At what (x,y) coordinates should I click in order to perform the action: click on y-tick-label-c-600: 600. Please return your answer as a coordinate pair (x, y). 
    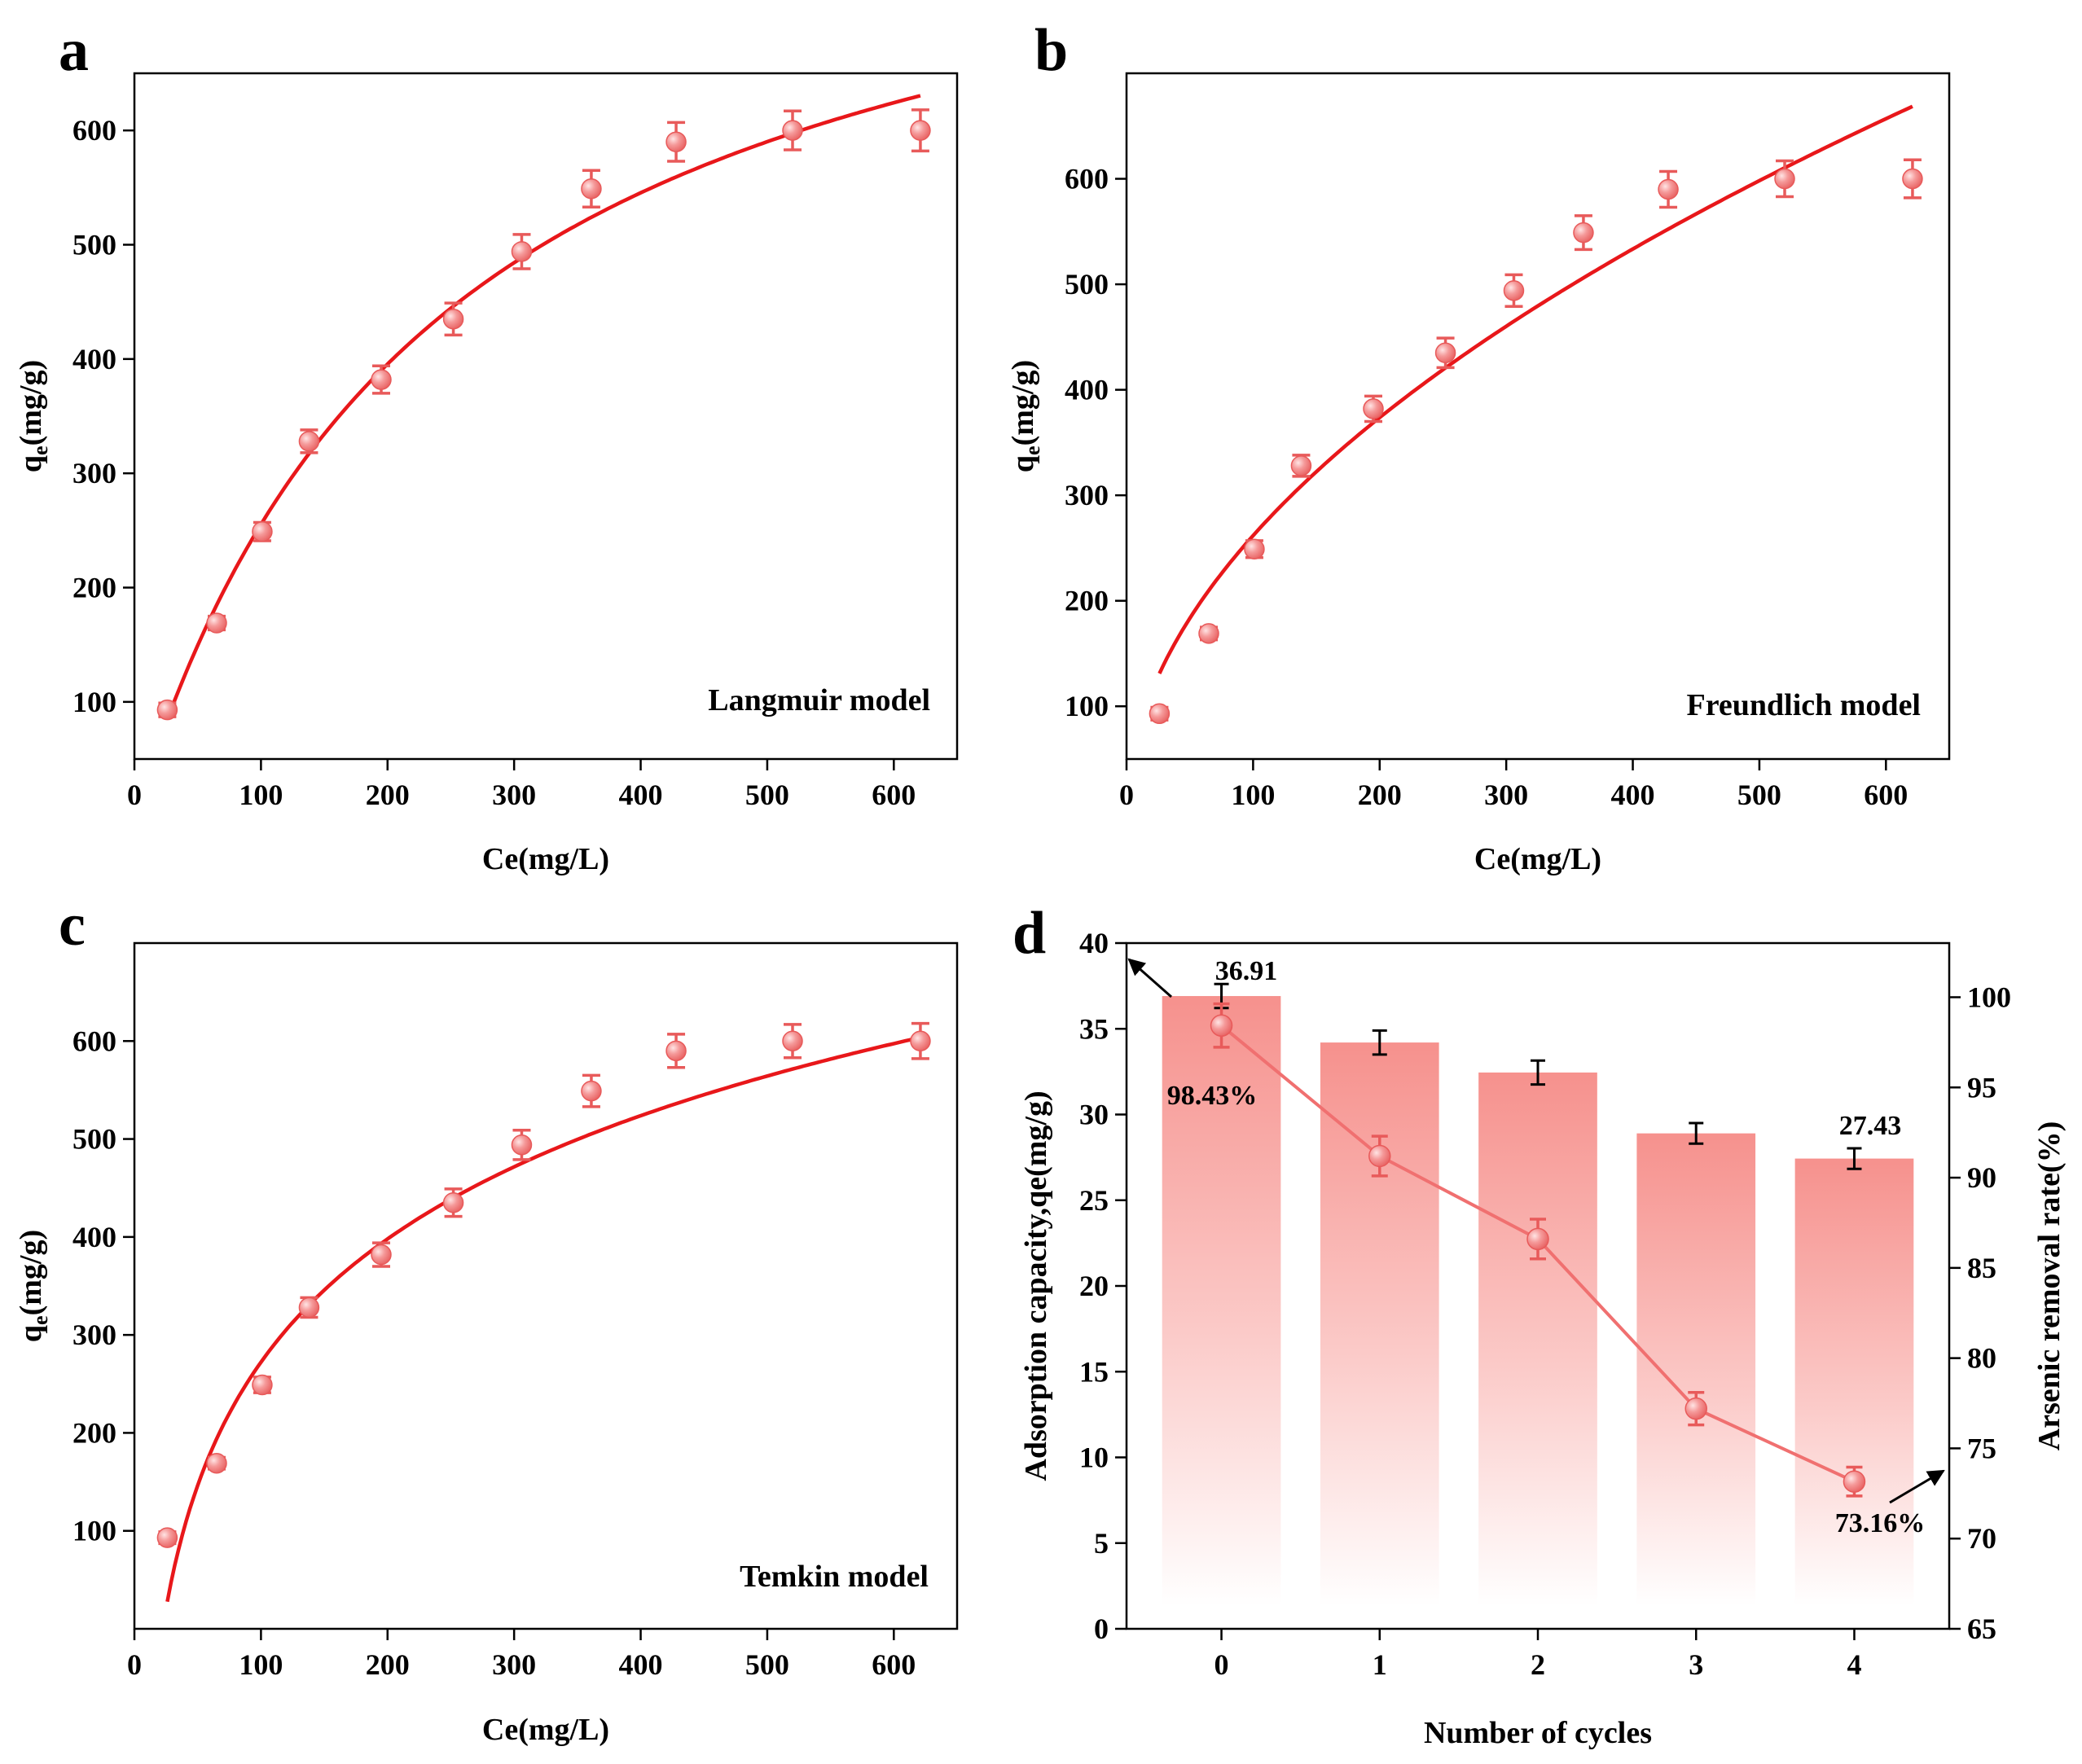
    Looking at the image, I should click on (94, 1041).